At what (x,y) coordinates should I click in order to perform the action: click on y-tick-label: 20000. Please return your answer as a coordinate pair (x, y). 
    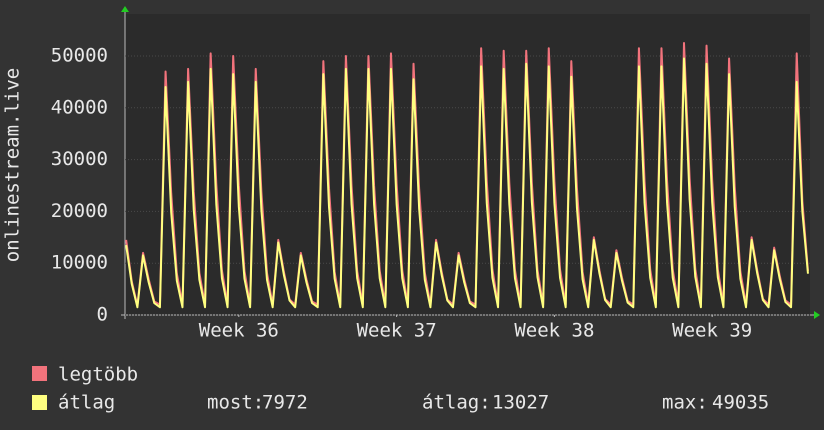
    Looking at the image, I should click on (79, 211).